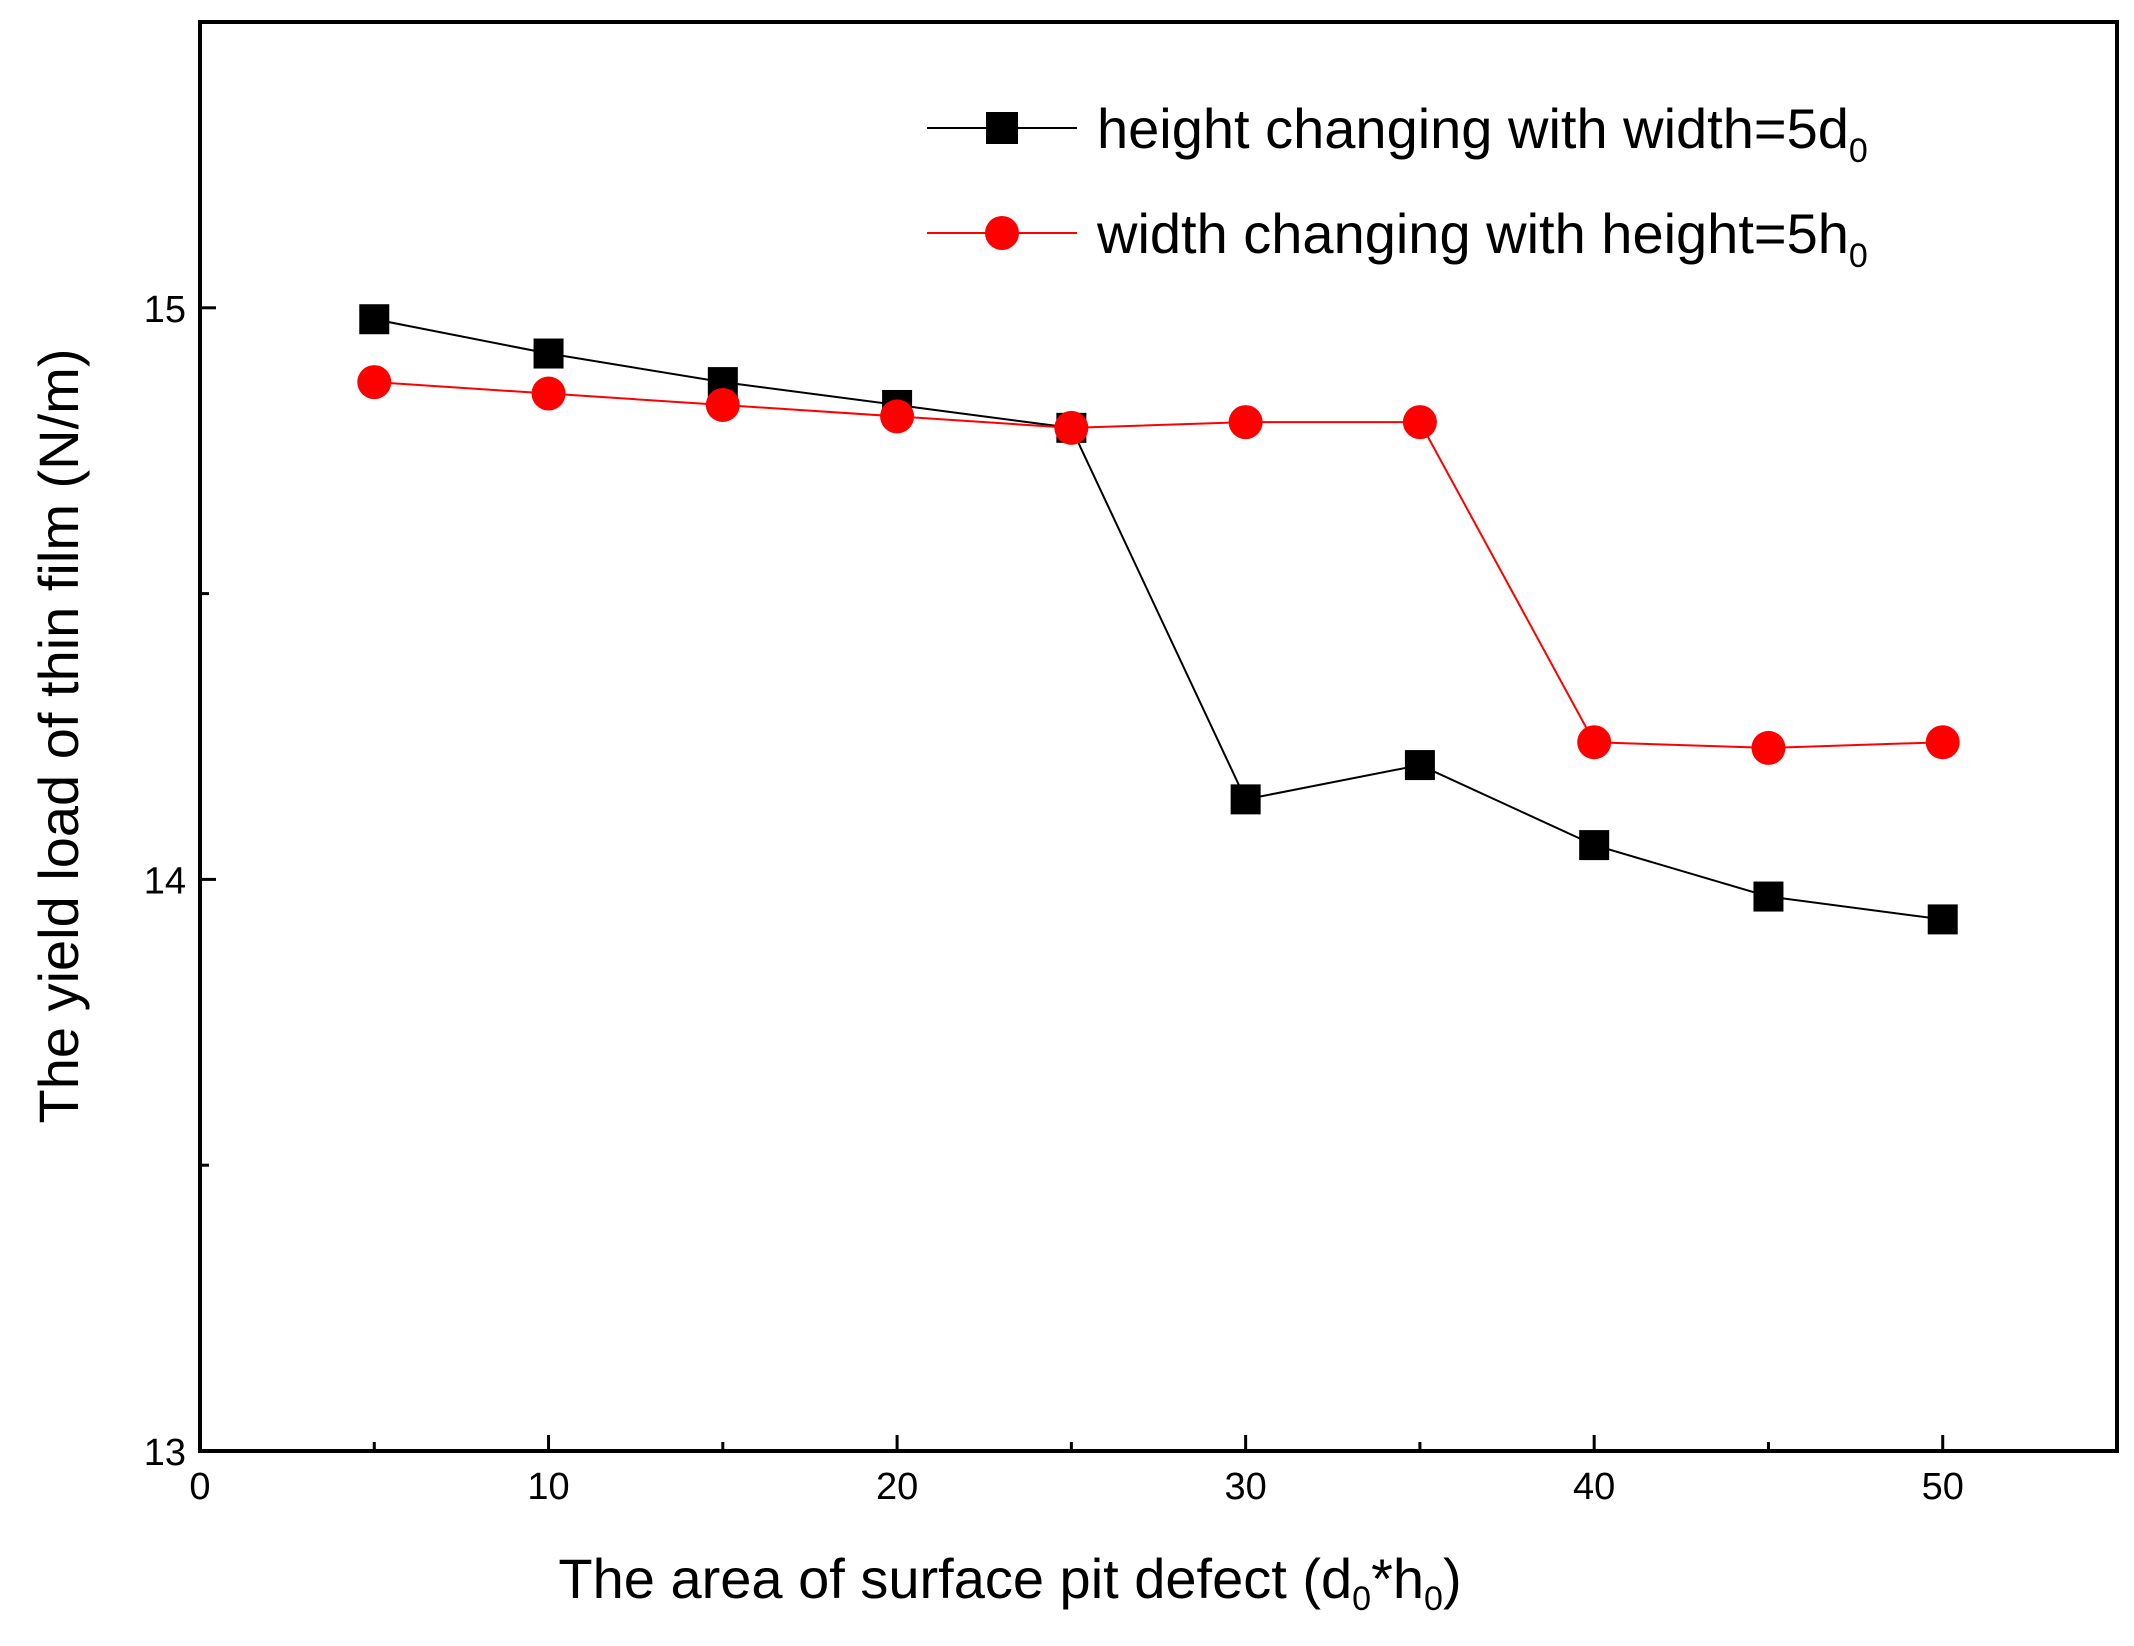 This screenshot has height=1646, width=2134. I want to click on legend-label-series-1: height changing with width=5d0, so click(1482, 133).